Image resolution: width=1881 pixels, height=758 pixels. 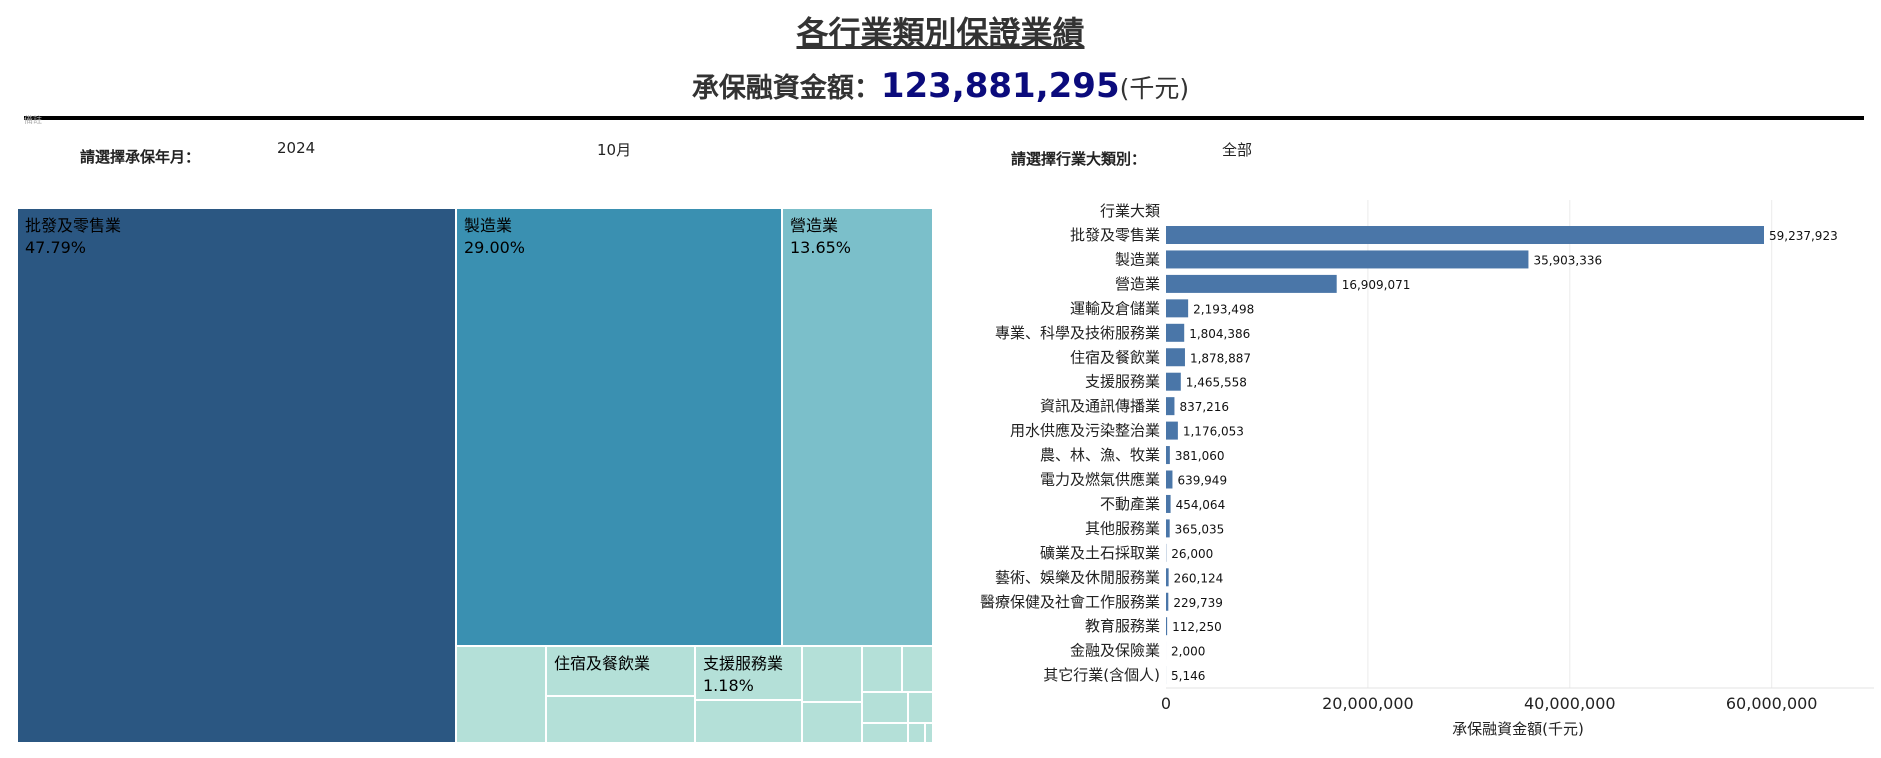 I want to click on category-axis-title: 行業大類, so click(x=1130, y=211).